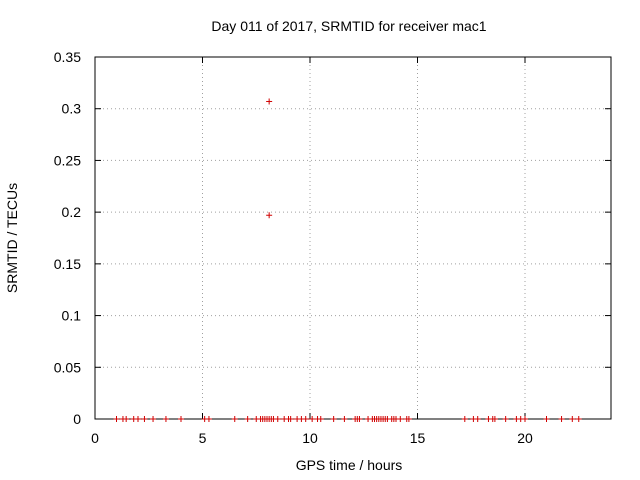 The image size is (640, 480). What do you see at coordinates (67, 367) in the screenshot?
I see `y-tick-label: 0.05` at bounding box center [67, 367].